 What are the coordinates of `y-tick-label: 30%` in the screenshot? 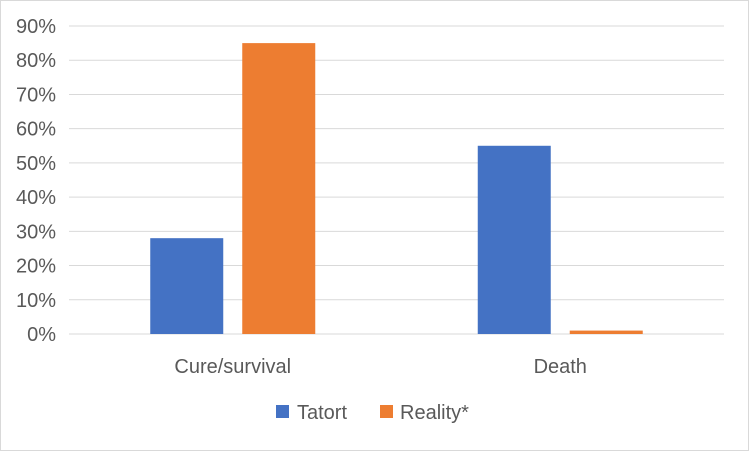 It's located at (36, 232).